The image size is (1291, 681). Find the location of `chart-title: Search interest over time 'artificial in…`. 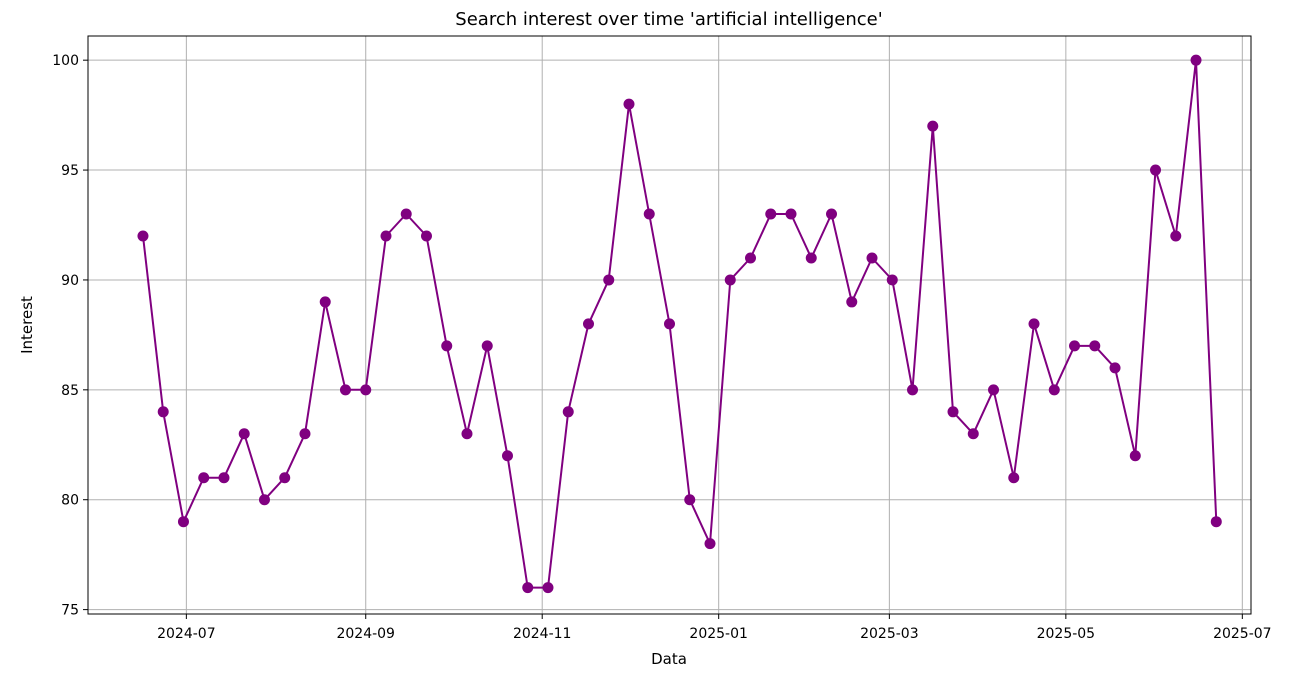

chart-title: Search interest over time 'artificial in… is located at coordinates (668, 19).